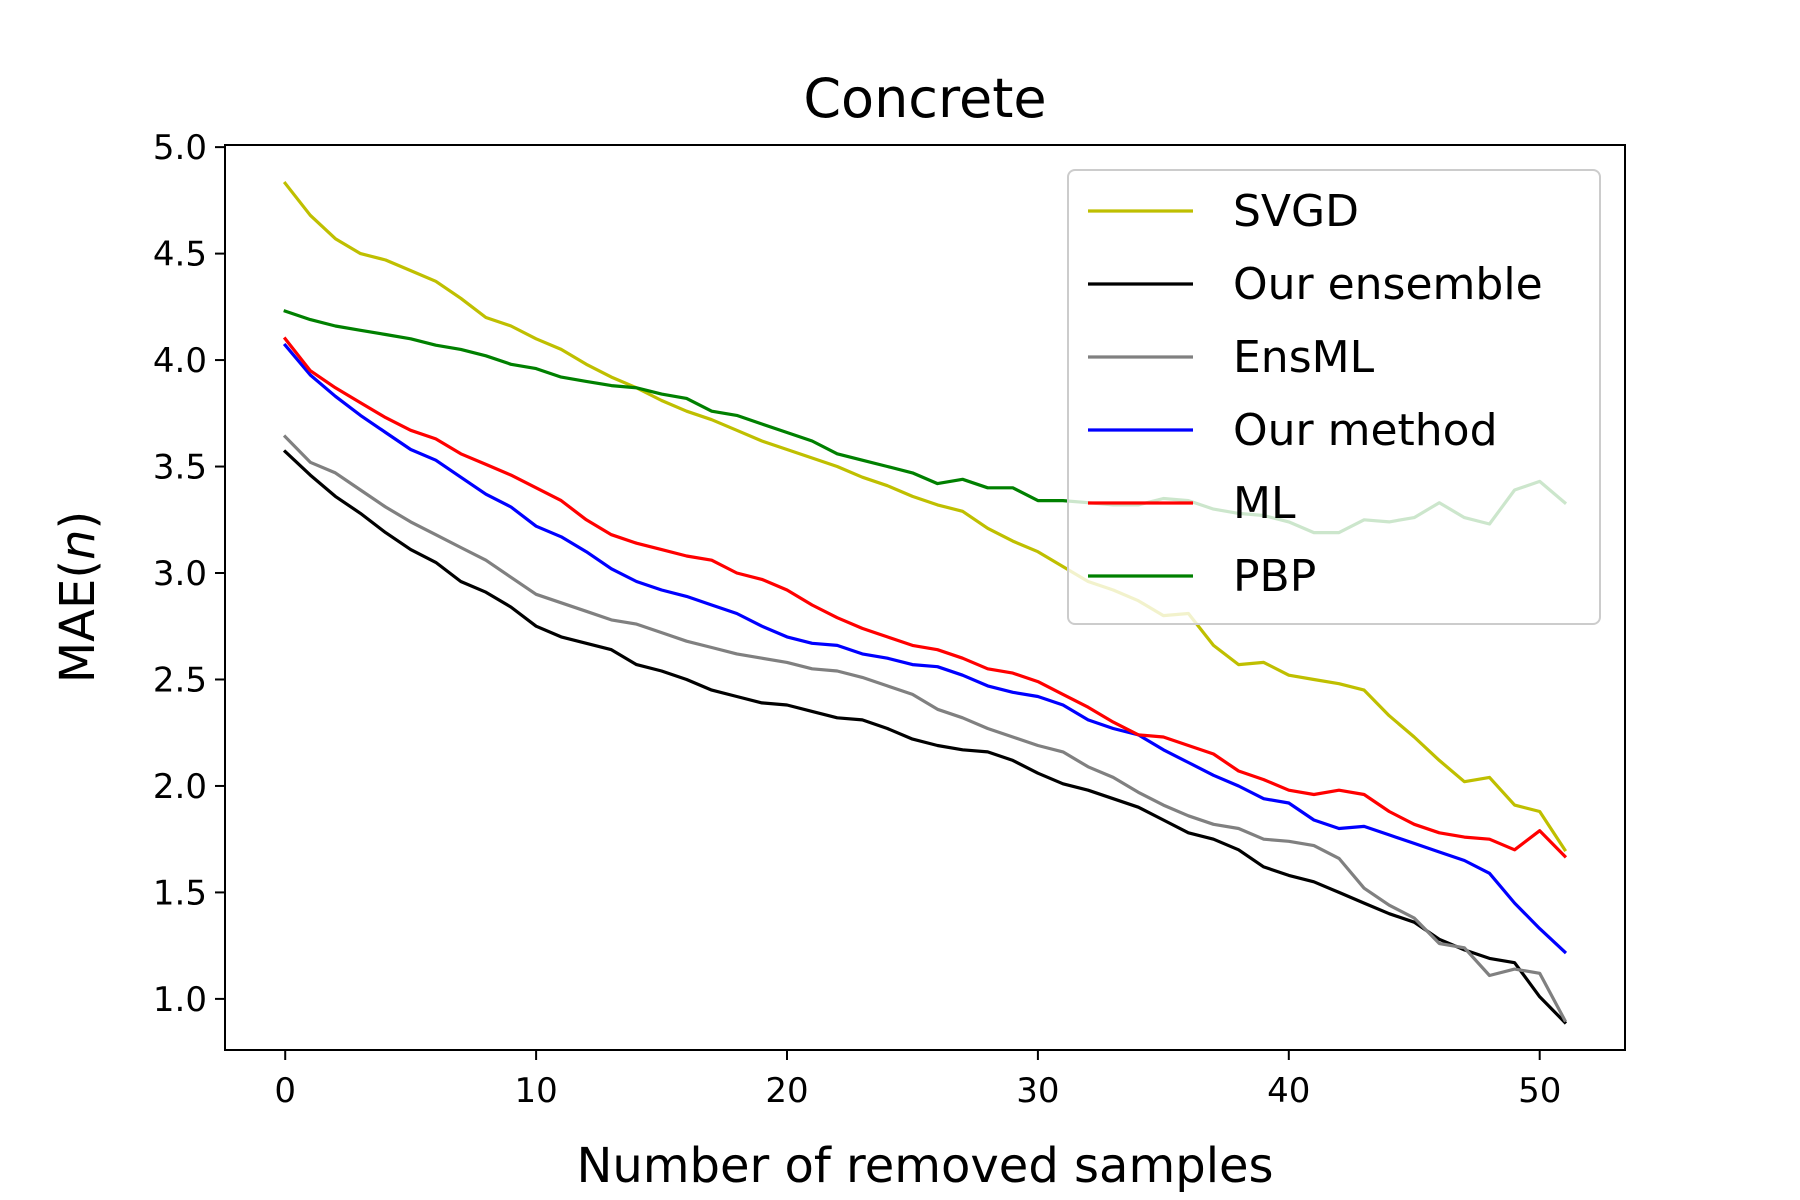 Image resolution: width=1800 pixels, height=1200 pixels. Describe the element at coordinates (1274, 576) in the screenshot. I see `legend-label: PBP` at that location.